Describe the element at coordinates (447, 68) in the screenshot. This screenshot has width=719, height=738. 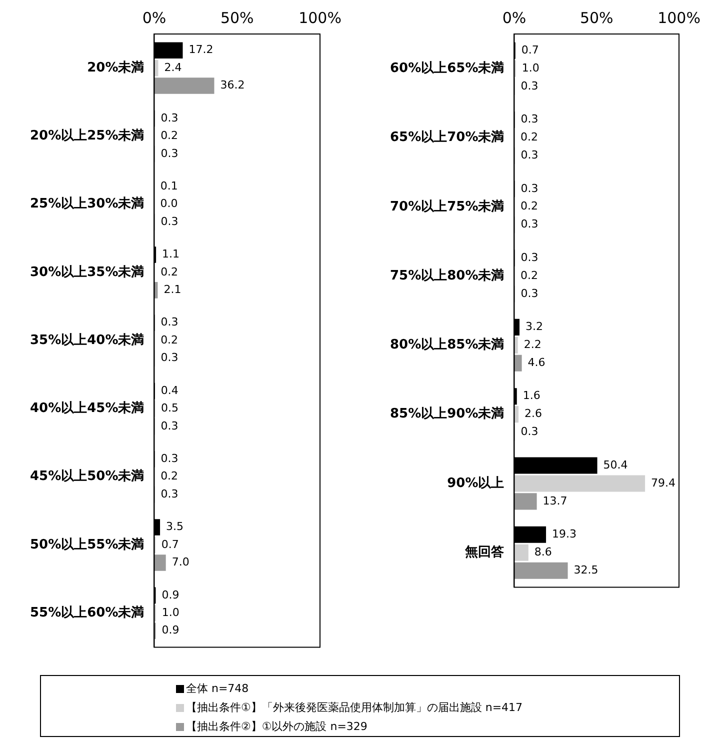
I see `y-tick-label: 60%以上65%未満` at that location.